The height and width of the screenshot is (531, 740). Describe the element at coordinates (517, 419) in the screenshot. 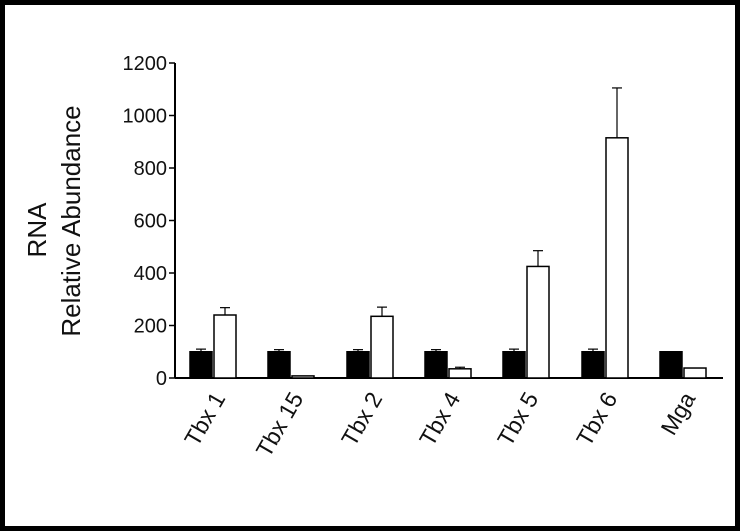

I see `x-category-label: Tbx 5` at that location.